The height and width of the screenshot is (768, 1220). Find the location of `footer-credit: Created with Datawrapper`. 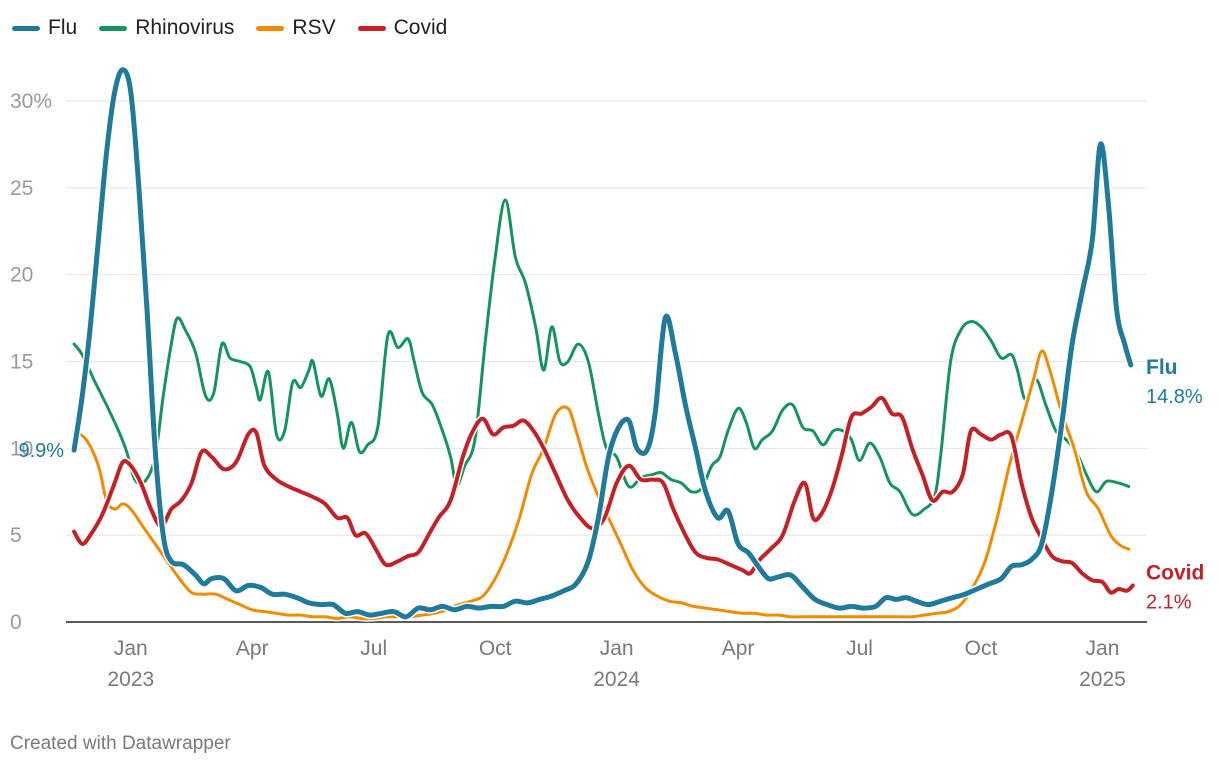

footer-credit: Created with Datawrapper is located at coordinates (120, 743).